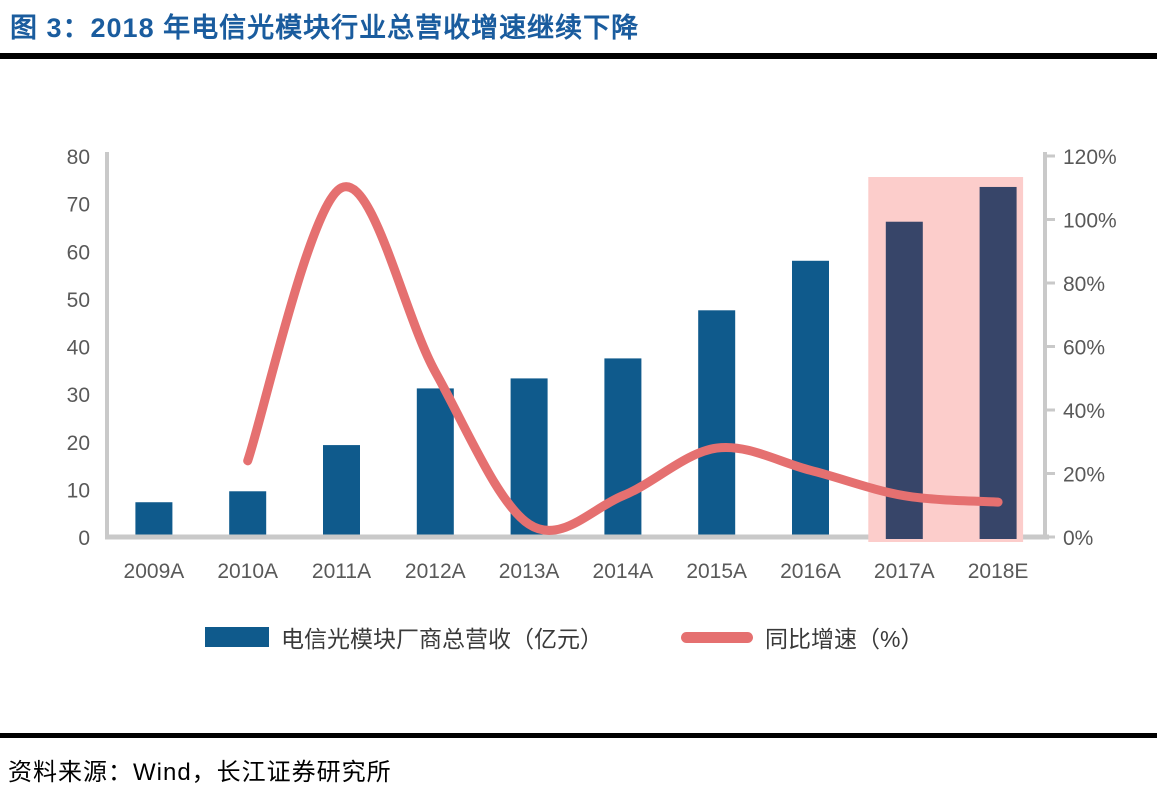 Image resolution: width=1157 pixels, height=789 pixels. I want to click on title-divider, so click(578, 56).